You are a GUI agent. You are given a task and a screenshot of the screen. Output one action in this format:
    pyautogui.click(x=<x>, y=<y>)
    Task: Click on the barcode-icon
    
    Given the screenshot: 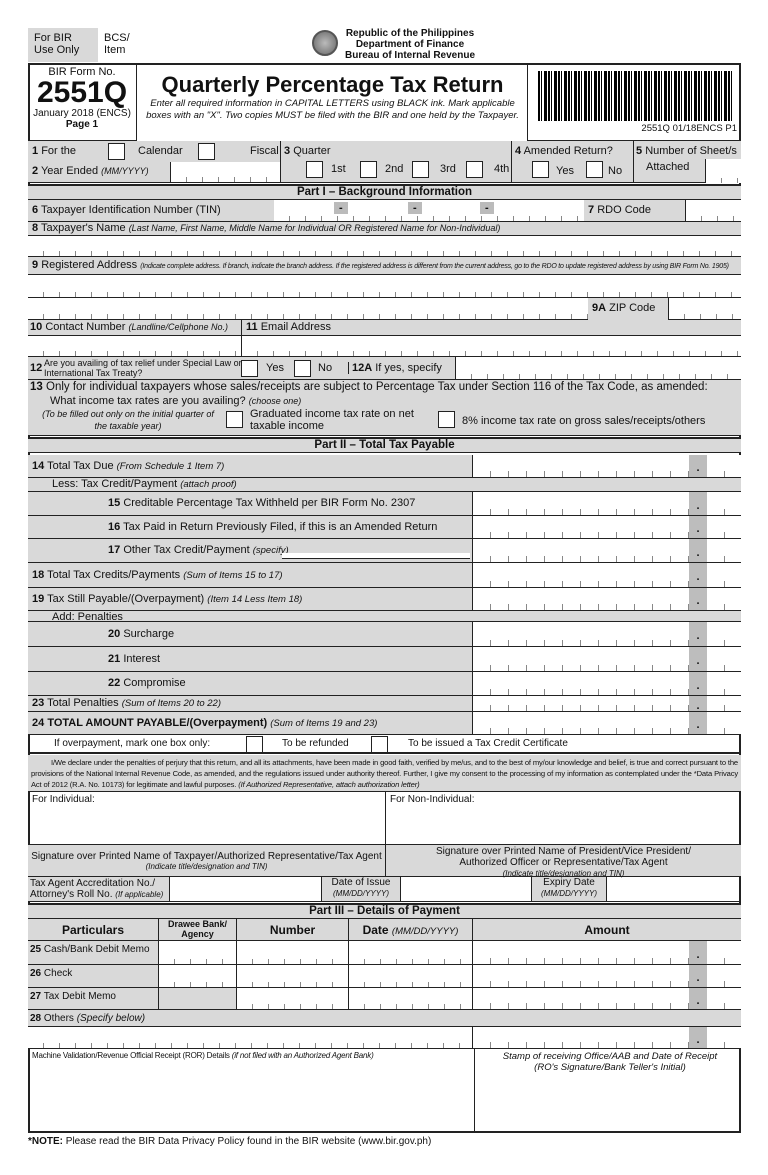 What is the action you would take?
    pyautogui.click(x=635, y=96)
    